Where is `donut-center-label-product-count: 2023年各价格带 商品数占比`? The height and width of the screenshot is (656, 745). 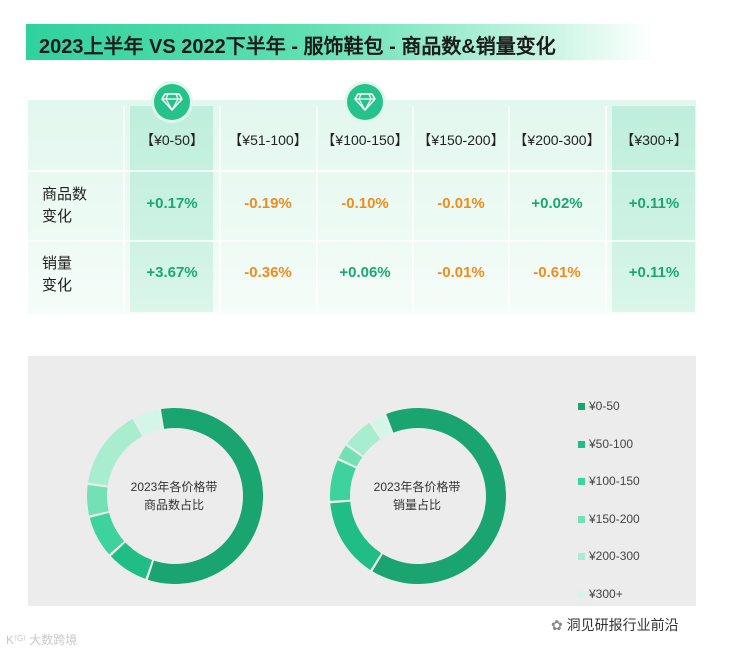
donut-center-label-product-count: 2023年各价格带 商品数占比 is located at coordinates (174, 496).